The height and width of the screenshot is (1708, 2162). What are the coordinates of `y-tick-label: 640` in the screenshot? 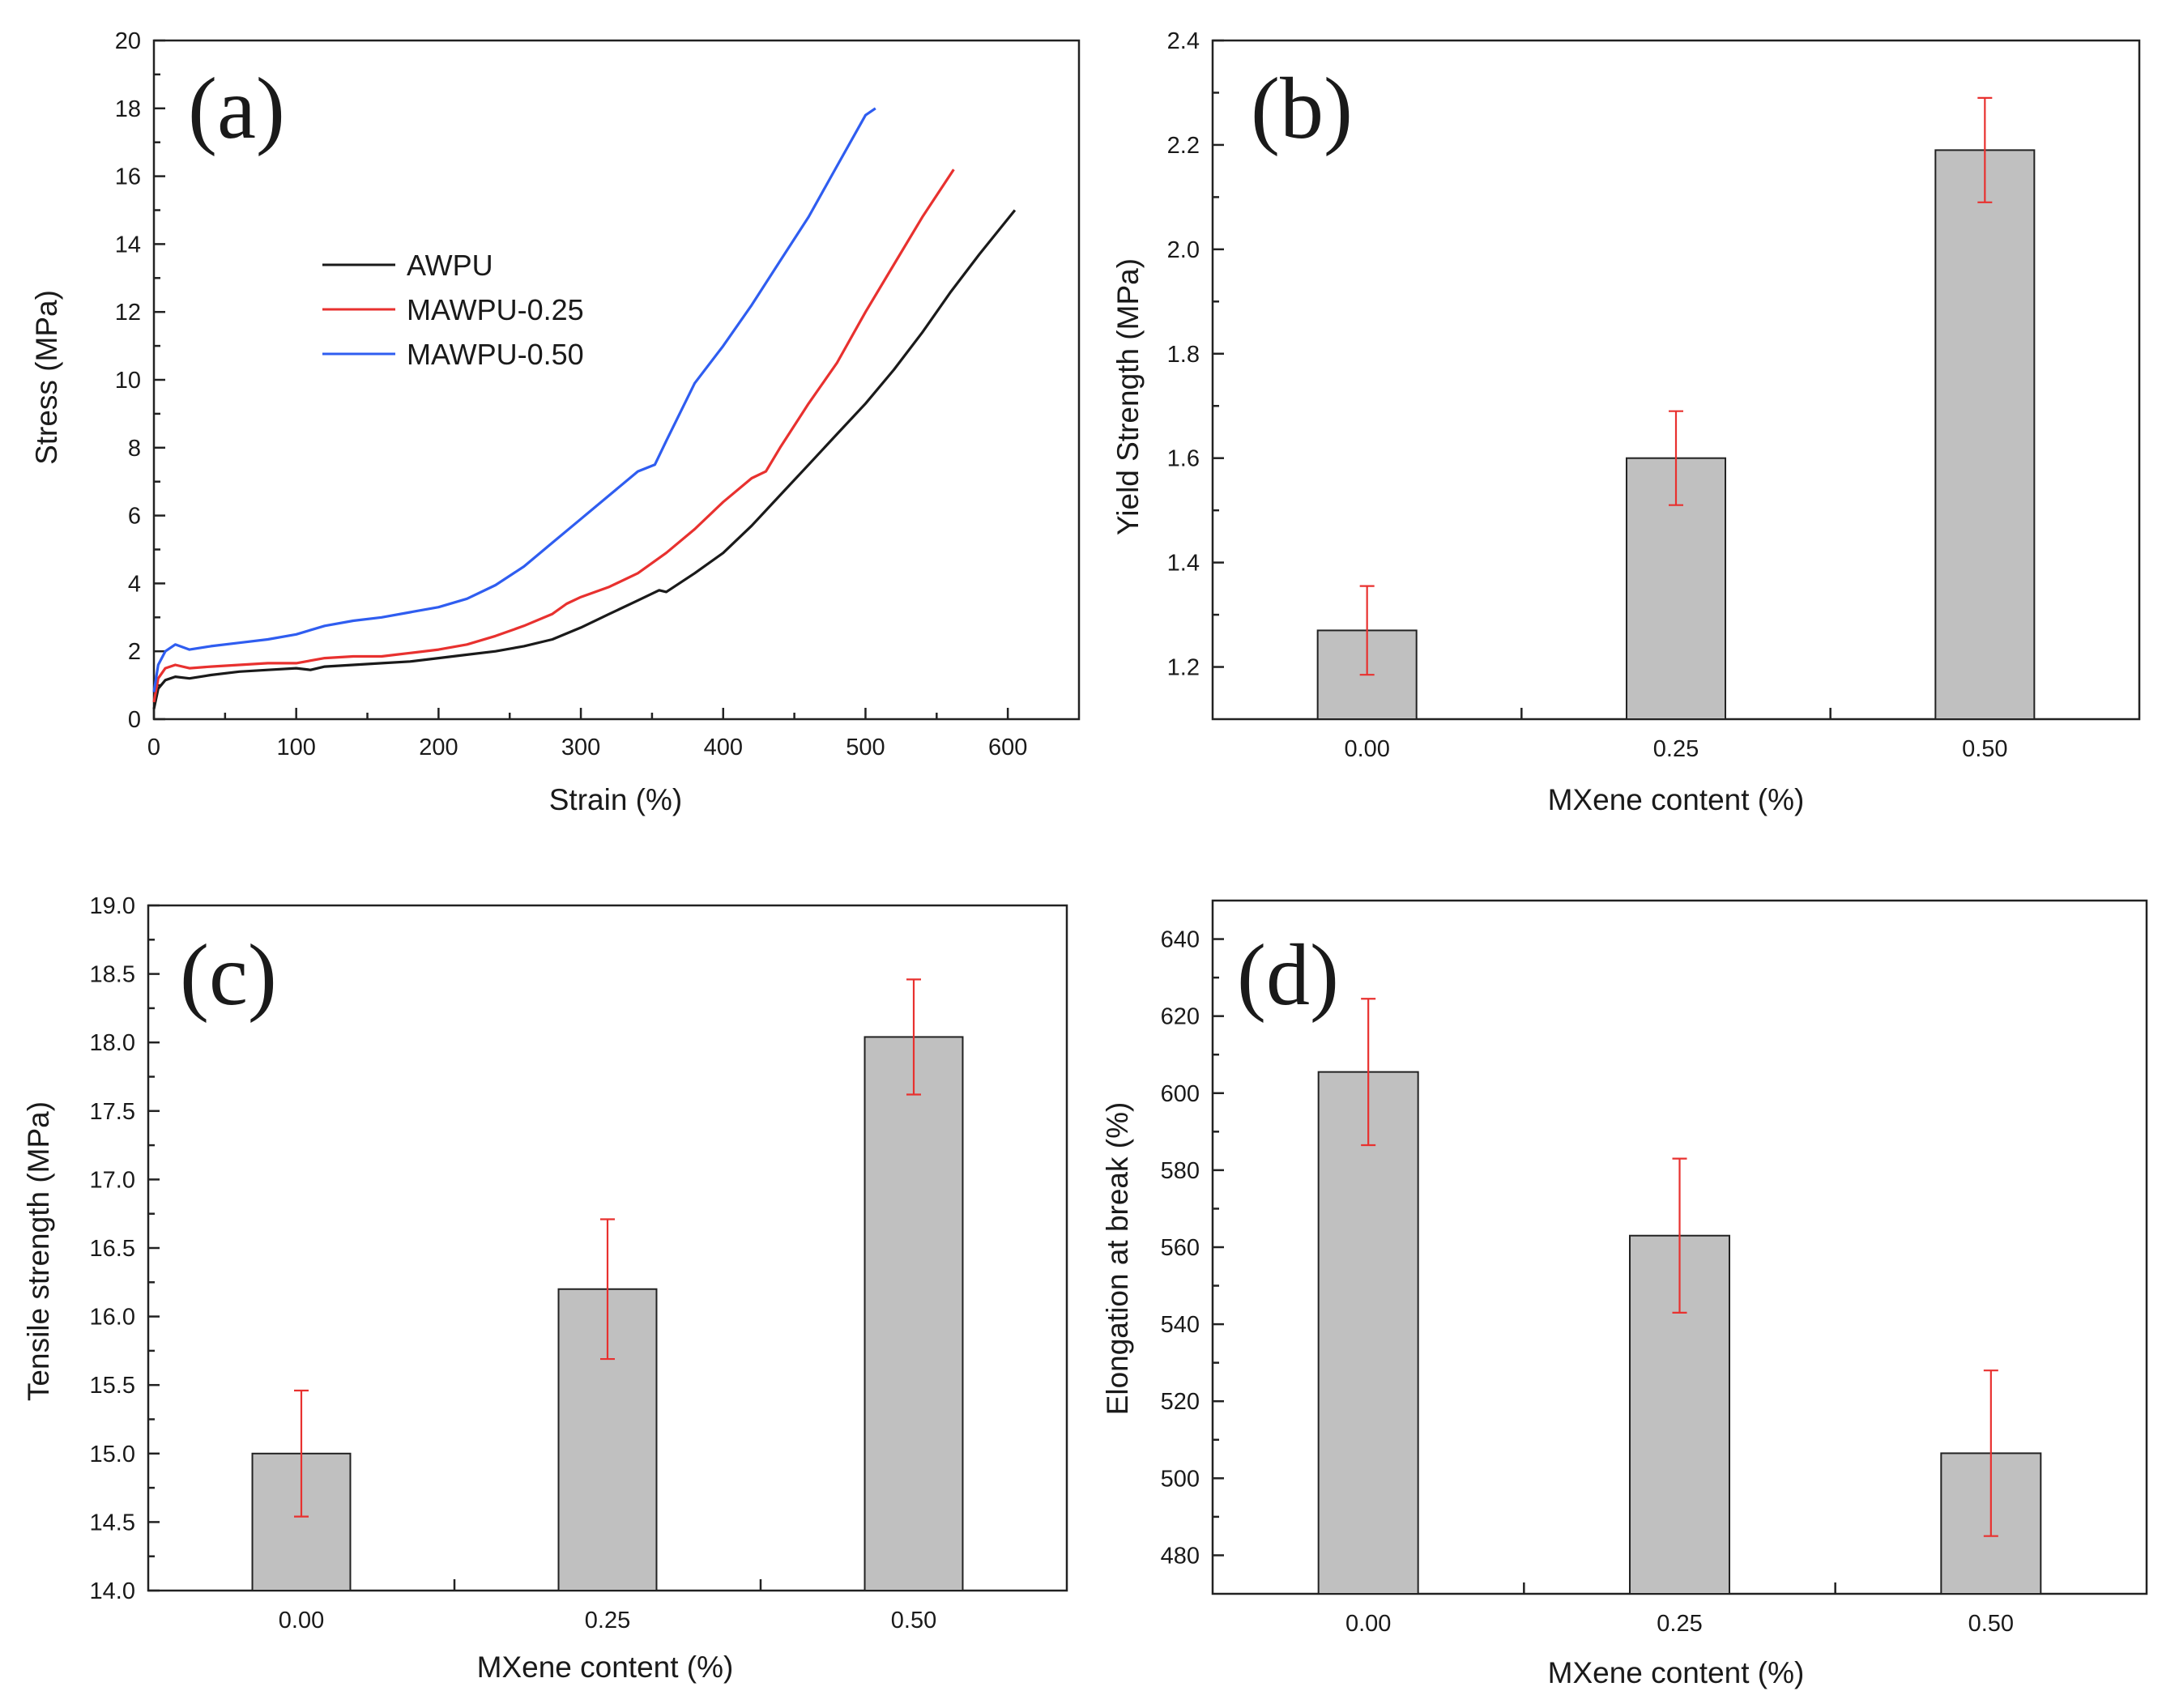 It's located at (1180, 940).